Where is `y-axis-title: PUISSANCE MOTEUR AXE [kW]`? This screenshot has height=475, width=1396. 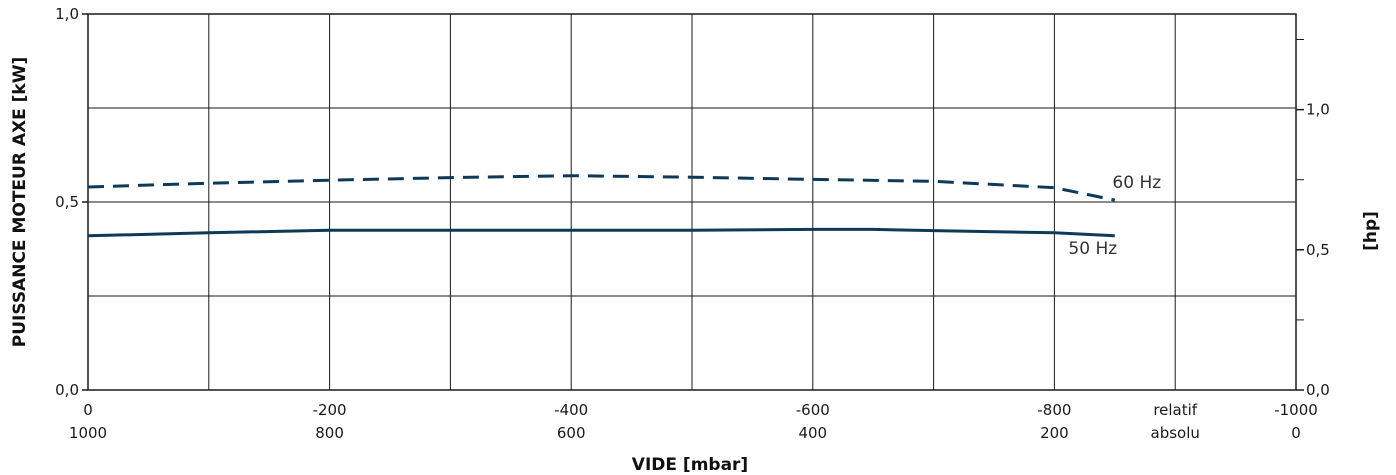
y-axis-title: PUISSANCE MOTEUR AXE [kW] is located at coordinates (20, 202).